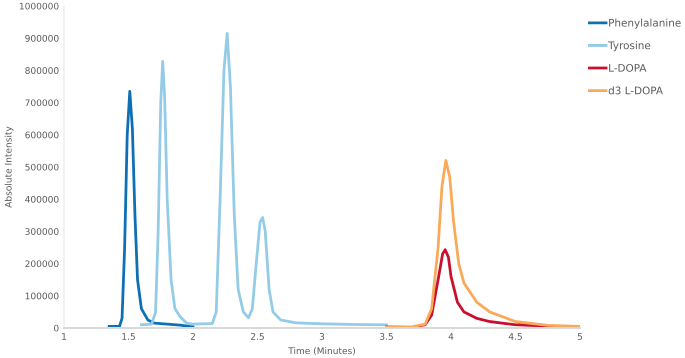  What do you see at coordinates (192, 336) in the screenshot?
I see `x-tick-label: 2` at bounding box center [192, 336].